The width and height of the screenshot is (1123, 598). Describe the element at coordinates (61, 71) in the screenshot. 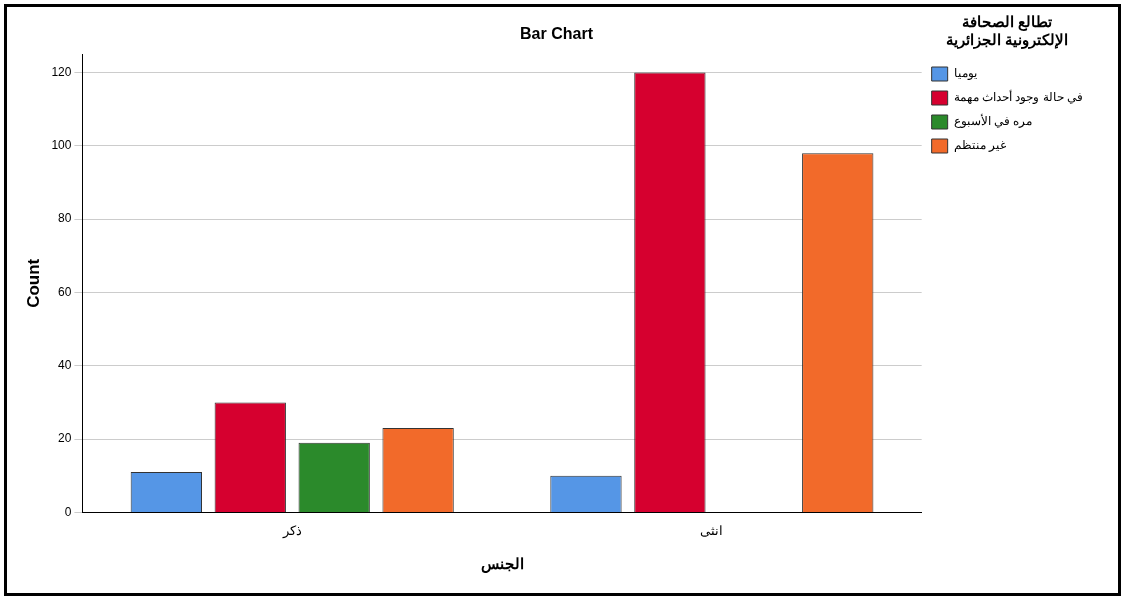

I see `y-tick-label: 120` at that location.